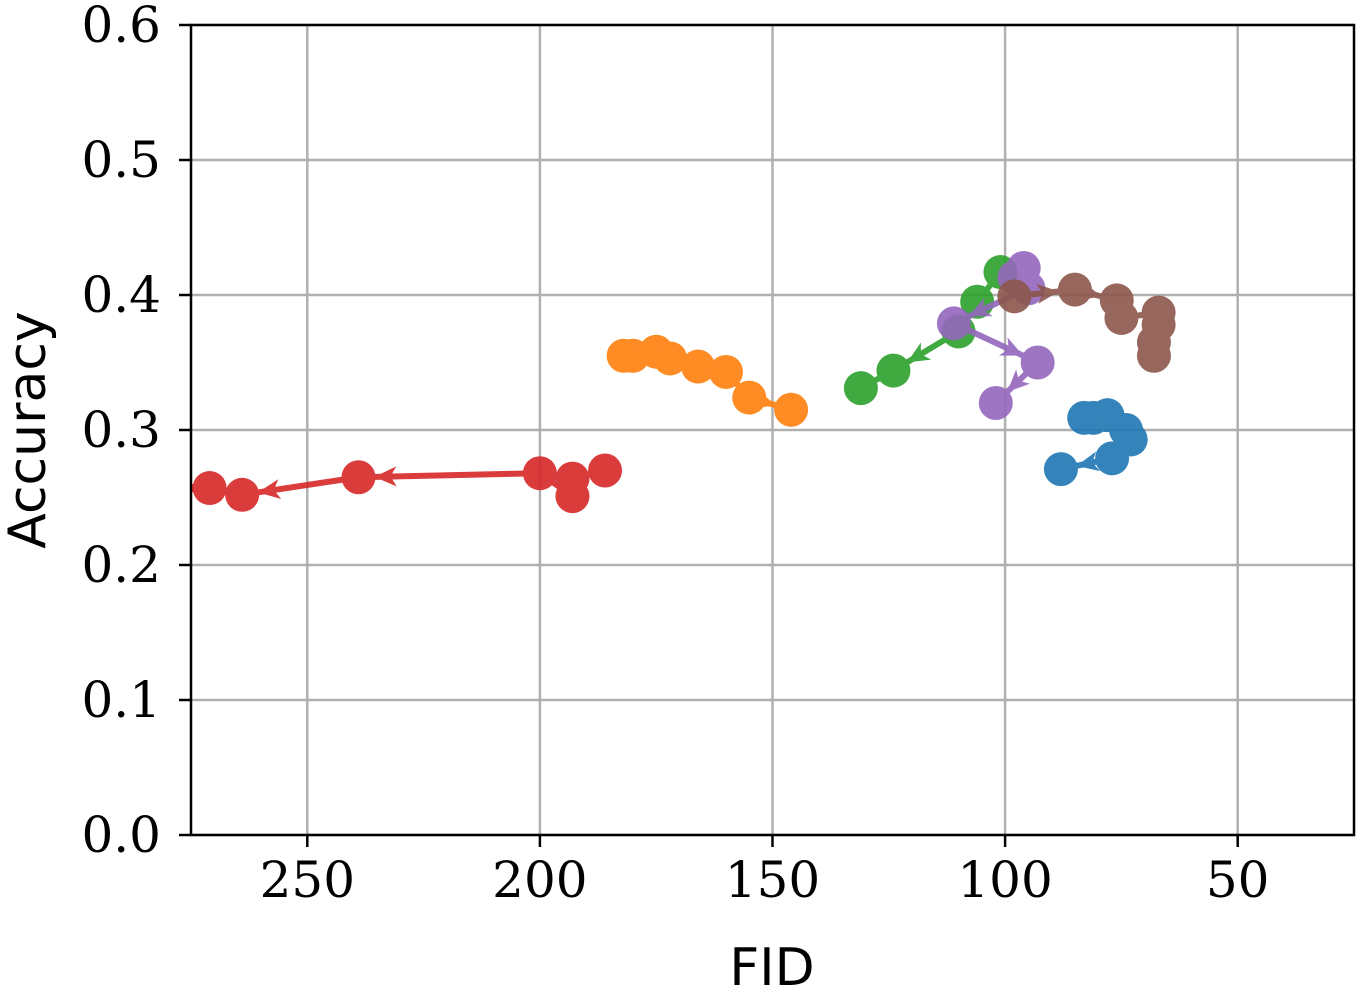 The image size is (1356, 1001). Describe the element at coordinates (121, 565) in the screenshot. I see `y-tick-label: 0.2` at that location.